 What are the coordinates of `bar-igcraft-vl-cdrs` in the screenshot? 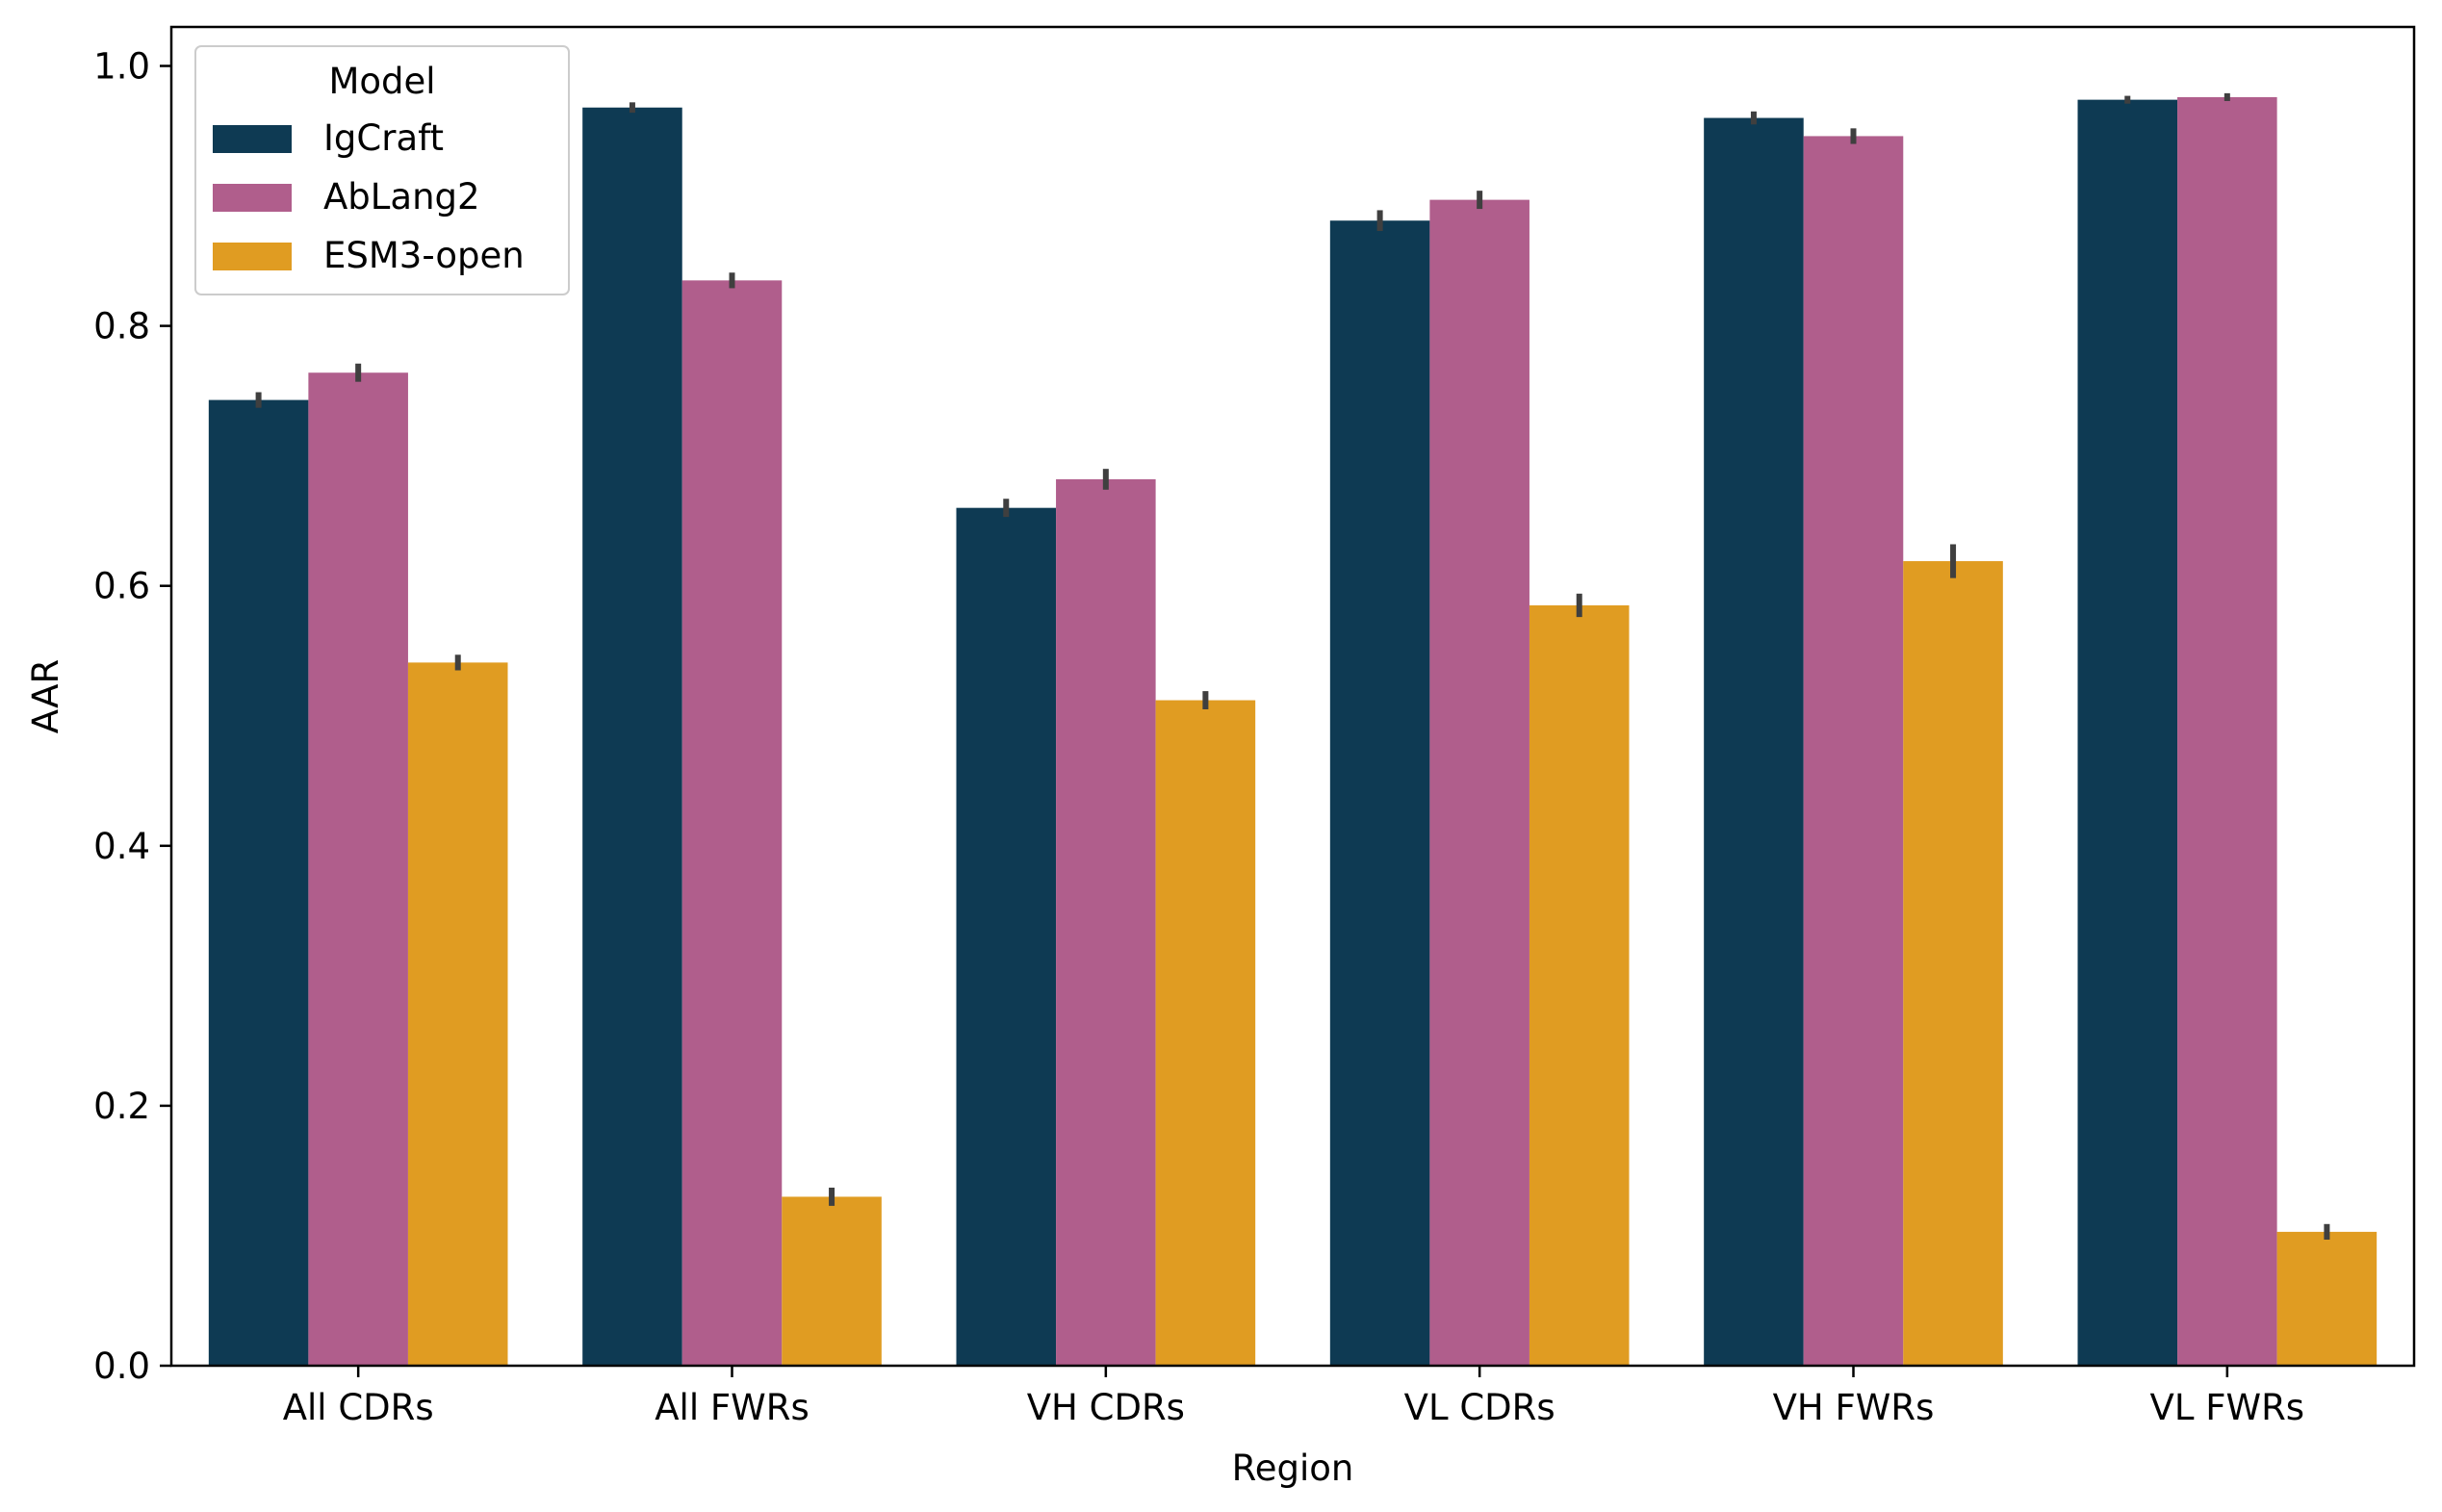 It's located at (1379, 793).